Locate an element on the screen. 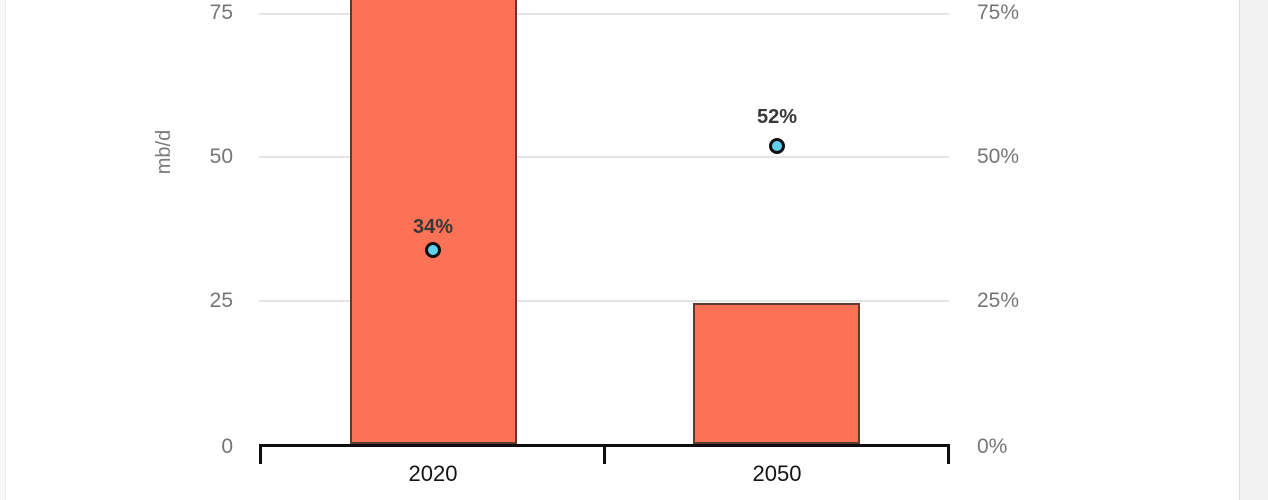 The width and height of the screenshot is (1268, 500). left-axis-tick-0: 0 is located at coordinates (227, 446).